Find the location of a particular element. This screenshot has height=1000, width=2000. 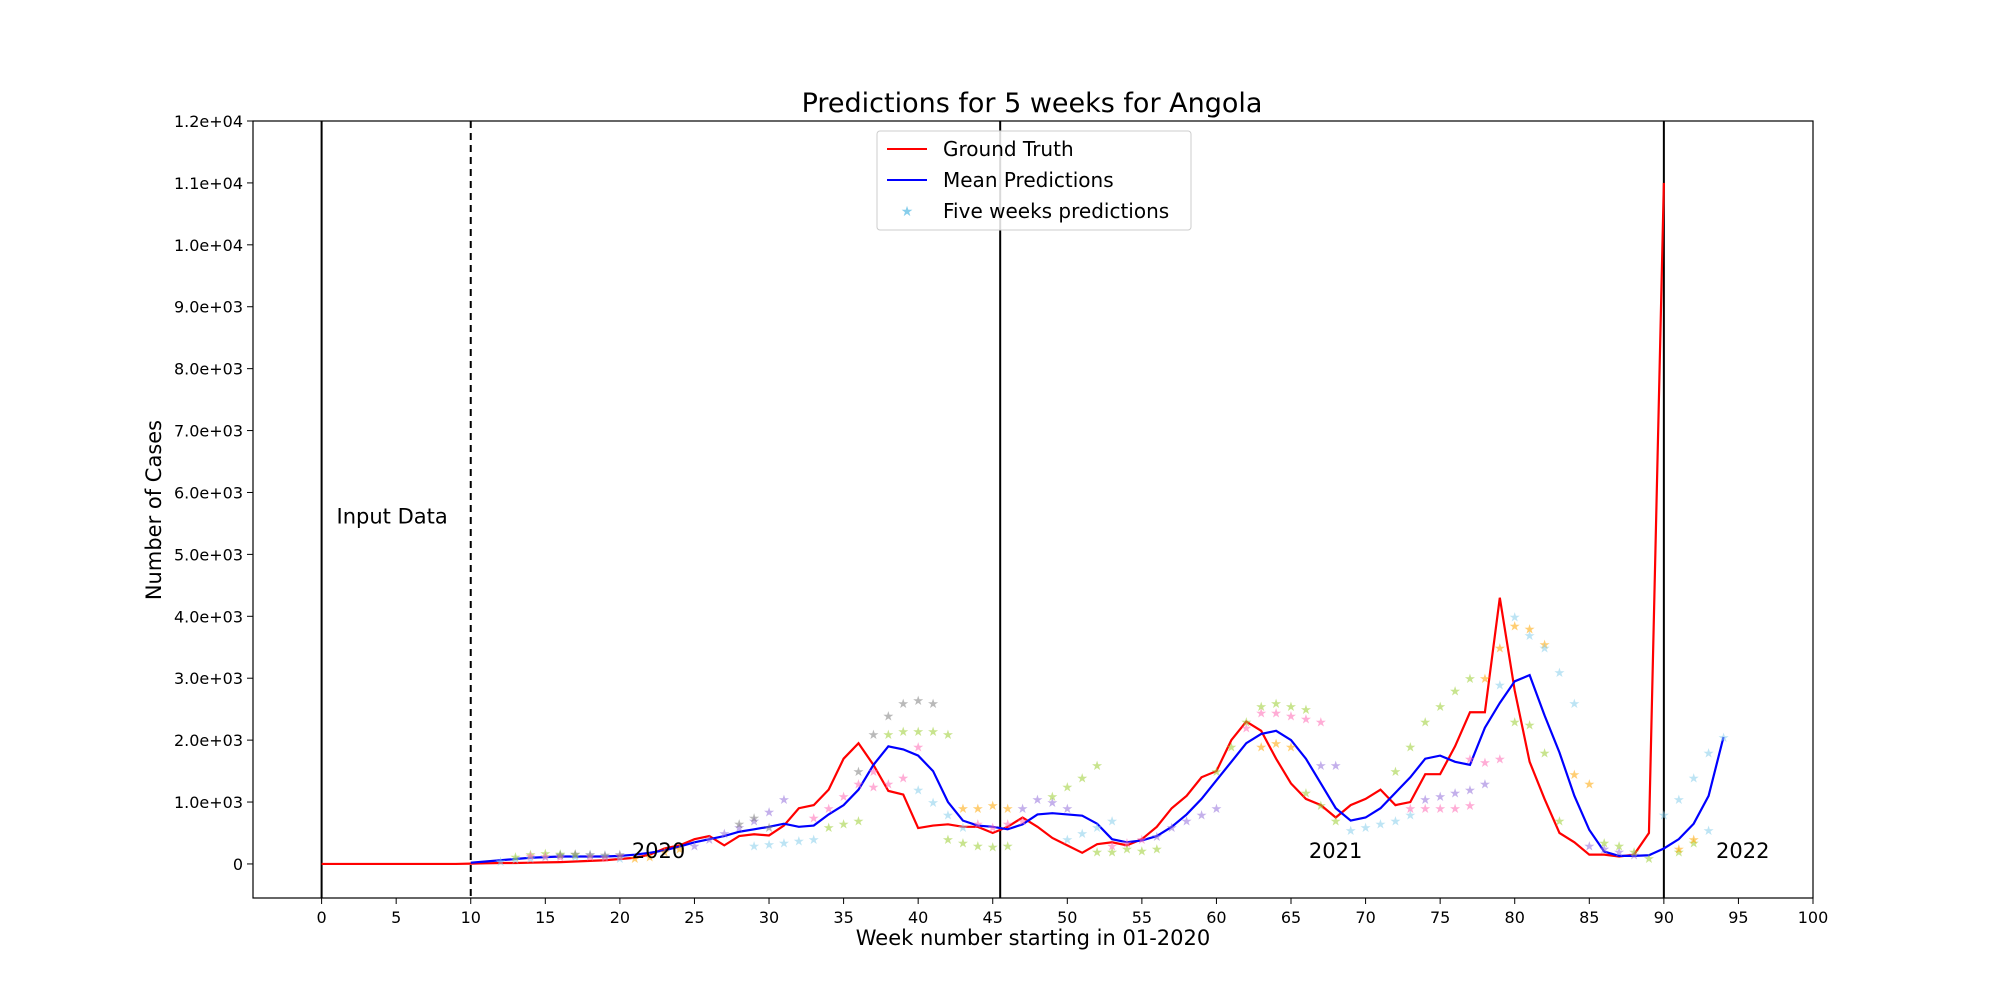

y-tick-label: 9.0e+03 is located at coordinates (208, 307).